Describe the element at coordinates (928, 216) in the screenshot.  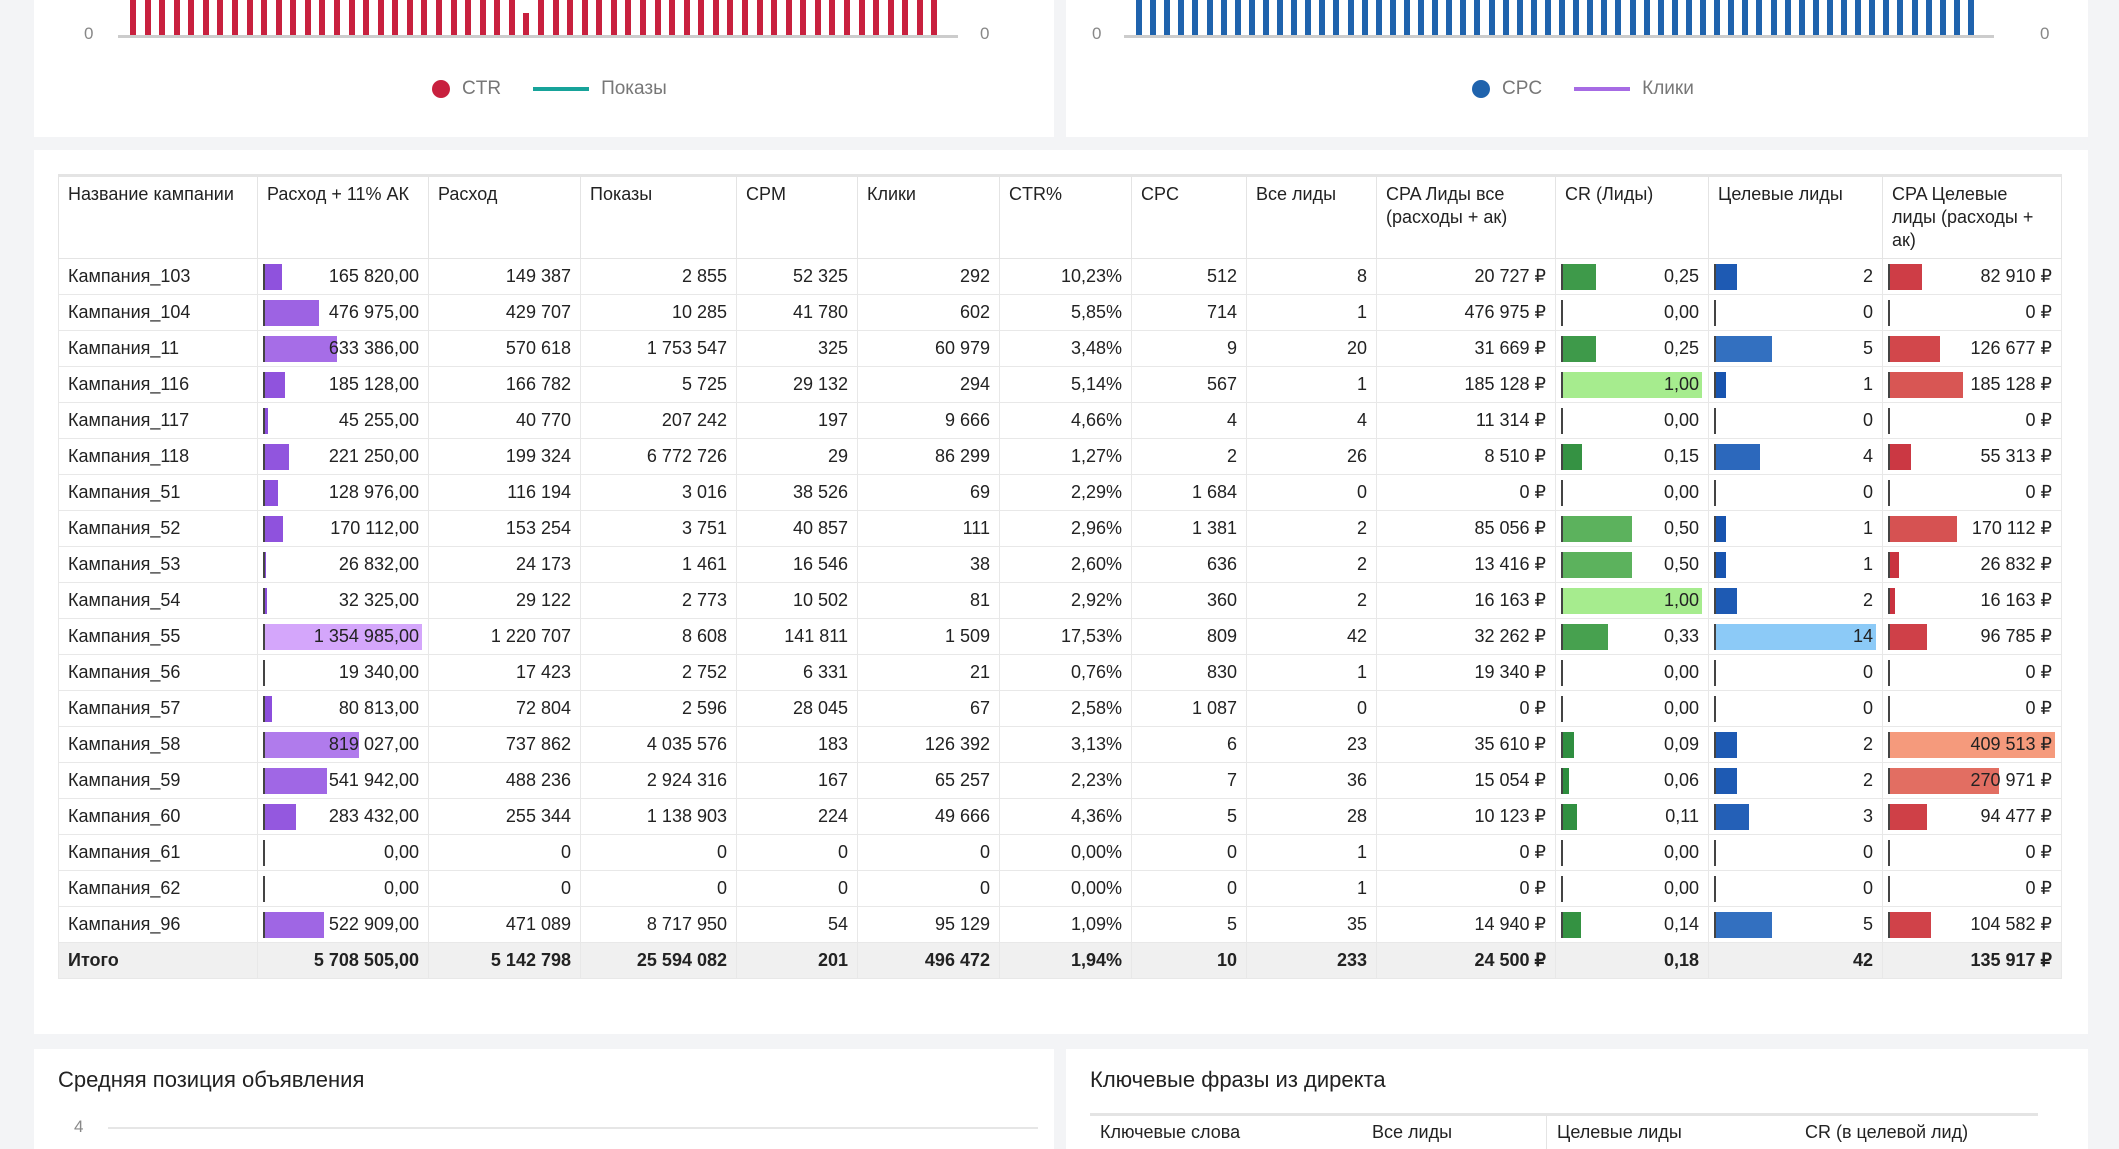
I see `column-header: Клики` at that location.